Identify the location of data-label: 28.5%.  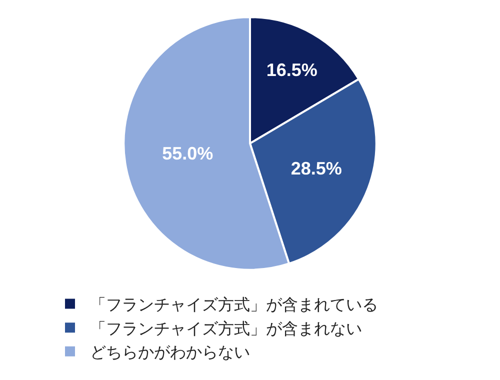
(316, 168).